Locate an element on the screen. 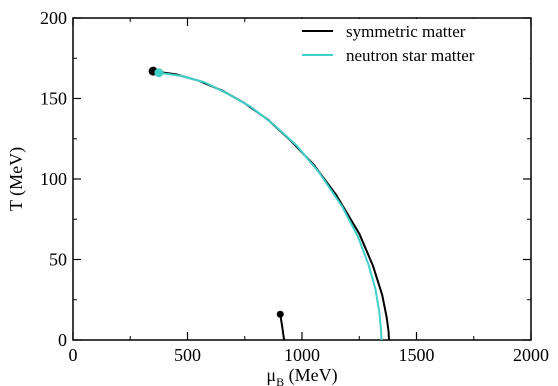 The image size is (558, 386). legend-label-symmetric-matter: symmetric matter is located at coordinates (406, 31).